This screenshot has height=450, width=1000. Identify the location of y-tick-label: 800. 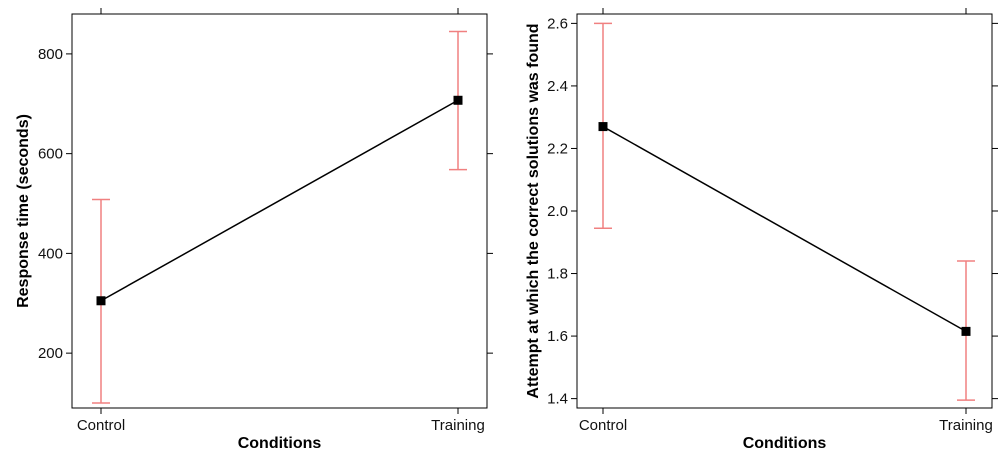
(50, 54).